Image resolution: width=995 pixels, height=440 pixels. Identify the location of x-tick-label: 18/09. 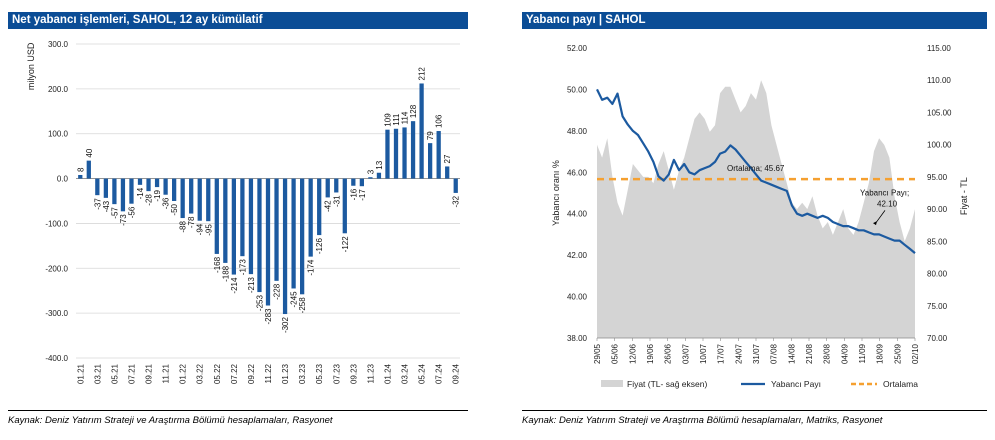
(880, 353).